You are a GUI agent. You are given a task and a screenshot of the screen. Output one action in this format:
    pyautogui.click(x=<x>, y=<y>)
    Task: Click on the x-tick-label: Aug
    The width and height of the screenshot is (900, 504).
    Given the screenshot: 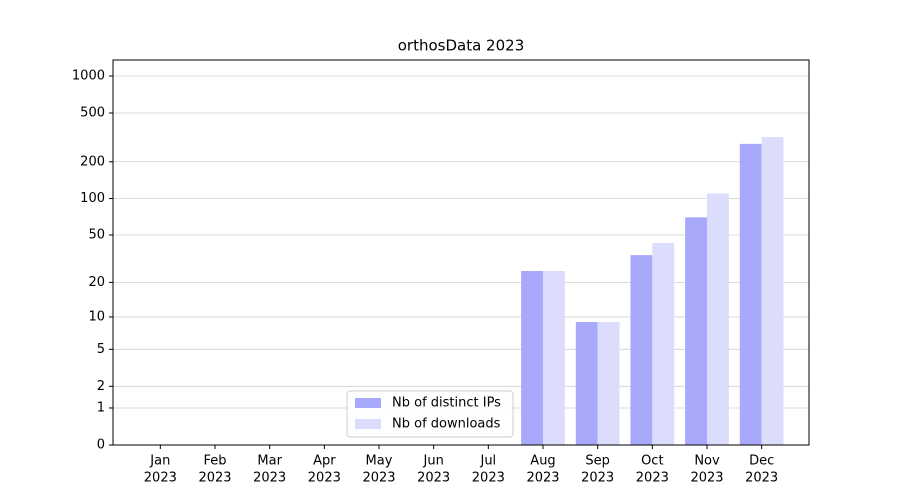 What is the action you would take?
    pyautogui.click(x=542, y=461)
    